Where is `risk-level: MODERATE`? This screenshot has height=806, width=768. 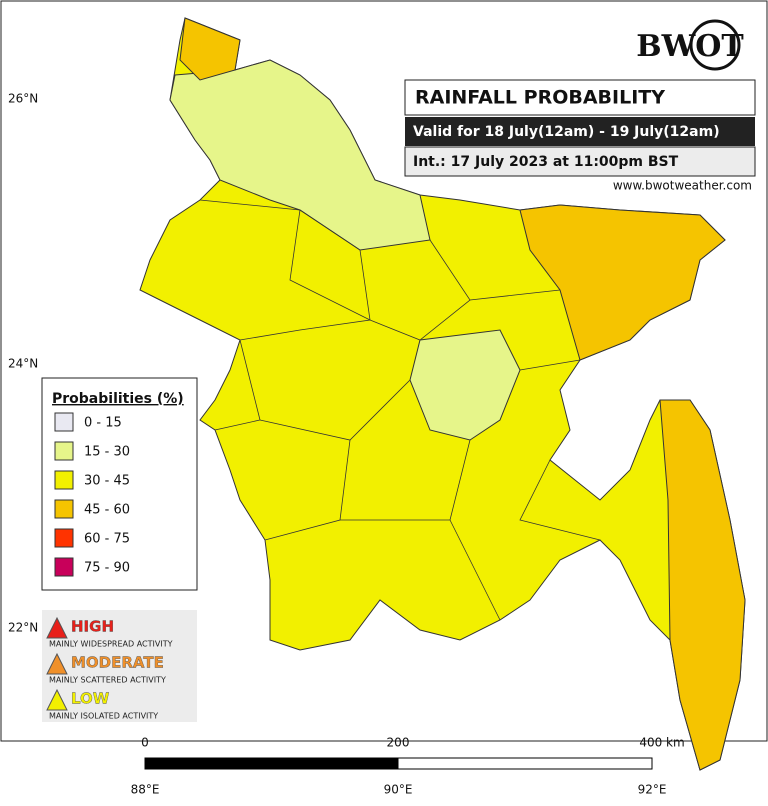
risk-level: MODERATE is located at coordinates (117, 663).